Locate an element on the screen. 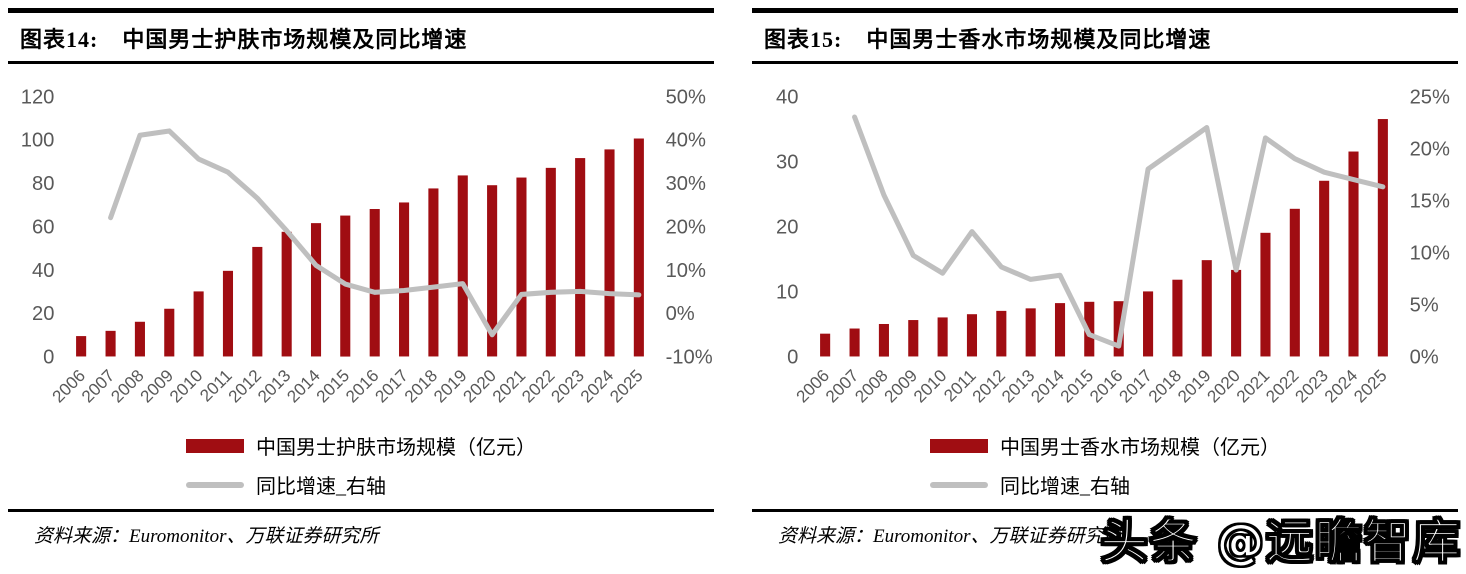 Image resolution: width=1466 pixels, height=574 pixels. legend-label-bar: 中国男士香水市场规模（亿元） is located at coordinates (1140, 448).